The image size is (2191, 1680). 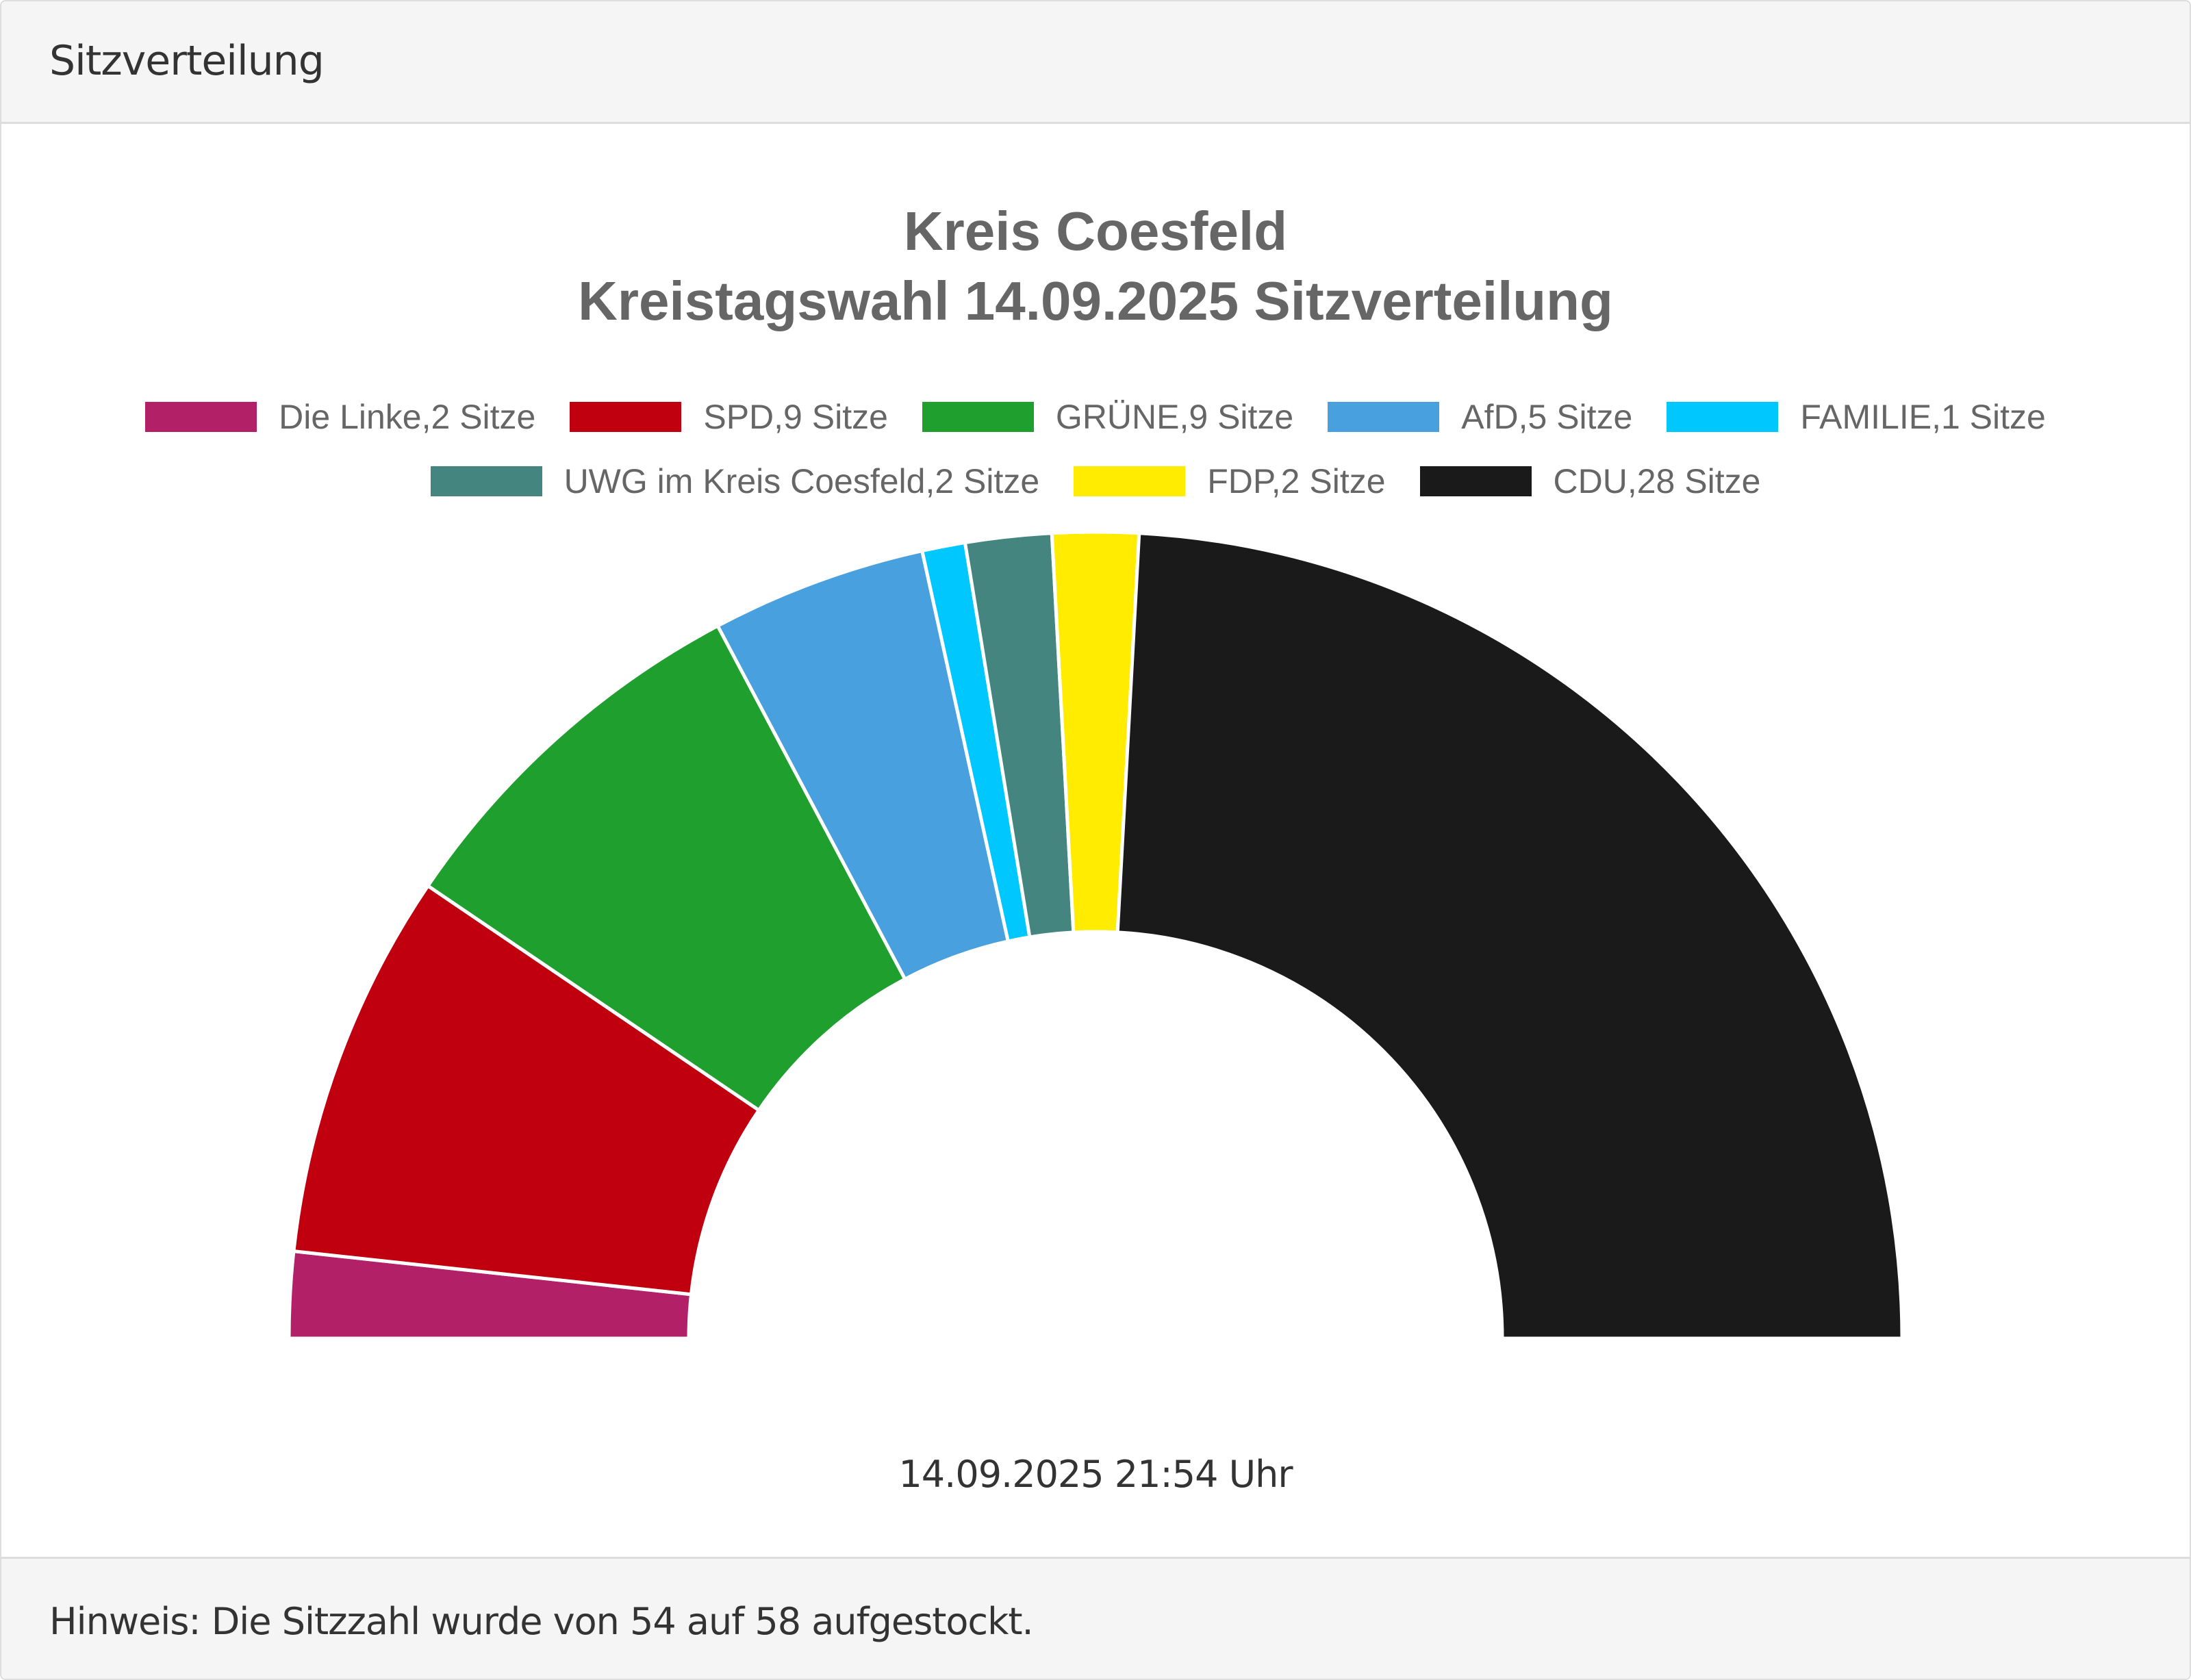 I want to click on chart-subtitle: Kreistagswahl 14.09.2025 Sitzverteilung, so click(x=1095, y=300).